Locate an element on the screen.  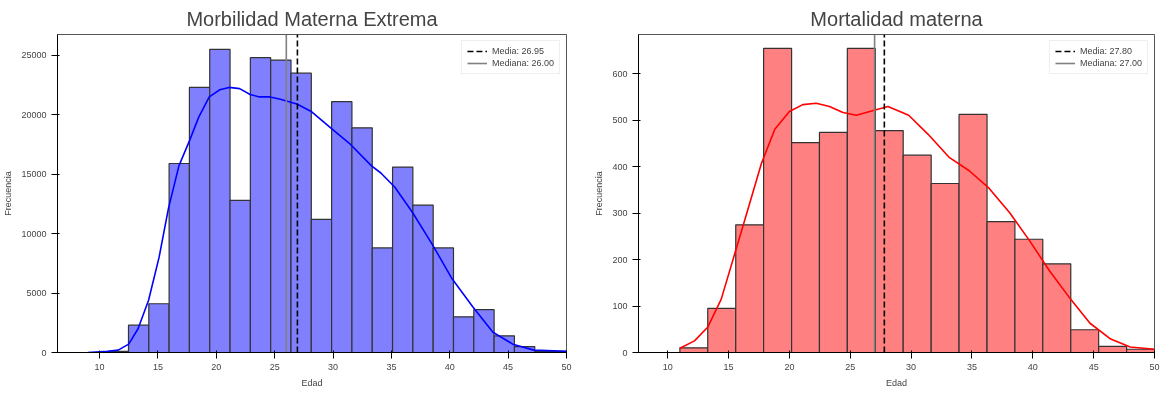
y-tick-label: 20000 is located at coordinates (34, 114).